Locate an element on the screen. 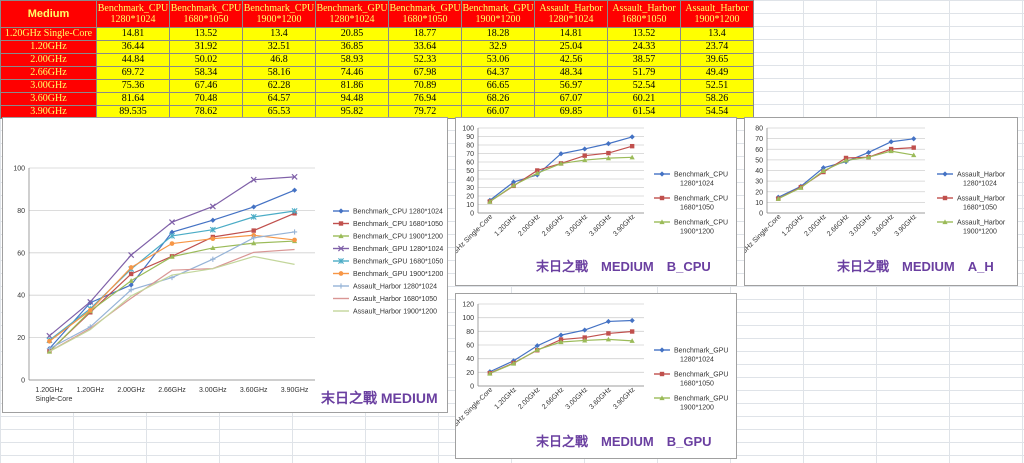  y-tick-label: 50 is located at coordinates (470, 171).